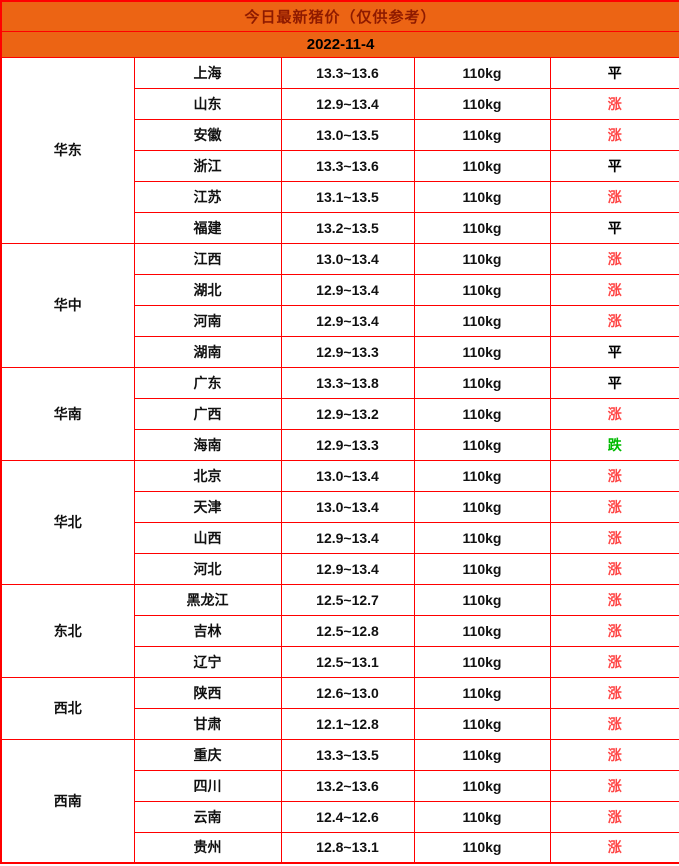 The image size is (679, 866). What do you see at coordinates (340, 227) in the screenshot?
I see `table-row: 福建 13.2~13.5 110kg 平` at bounding box center [340, 227].